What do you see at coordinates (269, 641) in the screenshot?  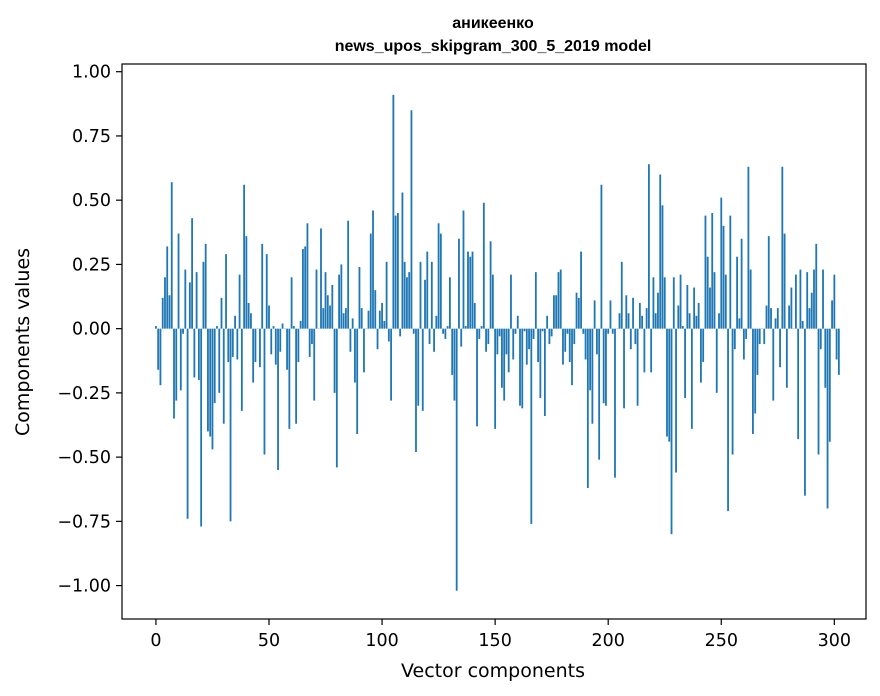 I see `x-tick-label: 50` at bounding box center [269, 641].